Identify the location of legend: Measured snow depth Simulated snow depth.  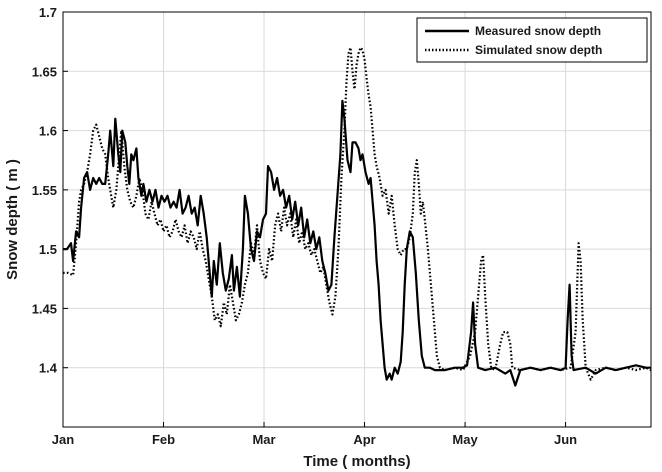
(532, 40).